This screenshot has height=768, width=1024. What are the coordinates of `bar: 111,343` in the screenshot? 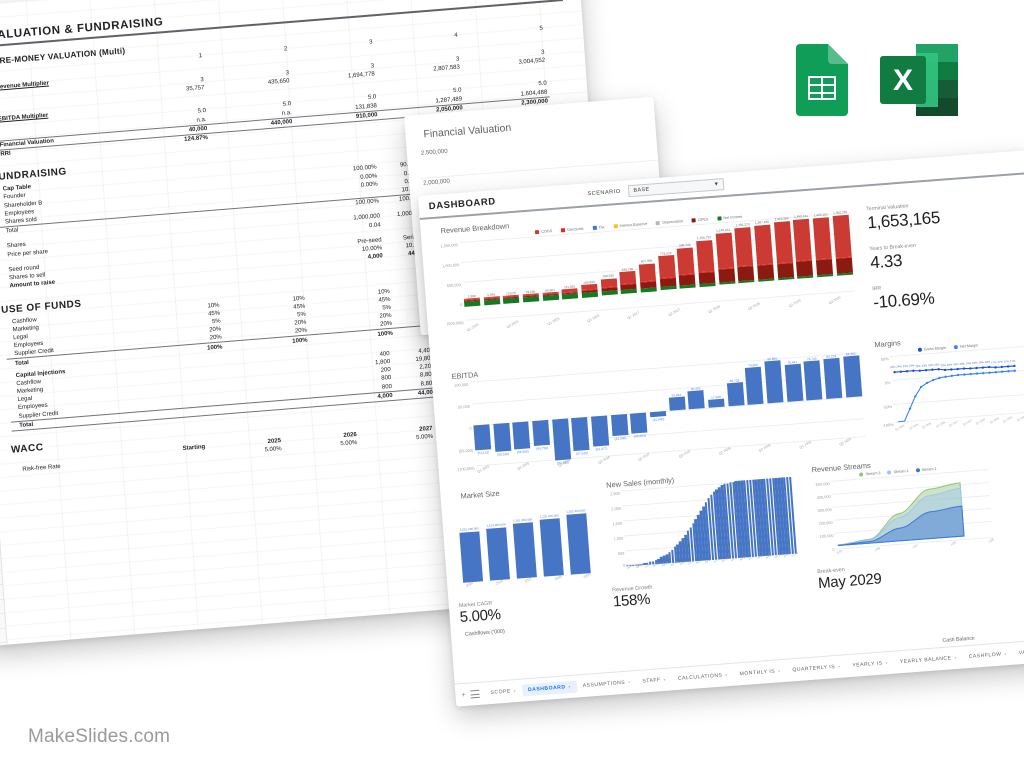 It's located at (569, 276).